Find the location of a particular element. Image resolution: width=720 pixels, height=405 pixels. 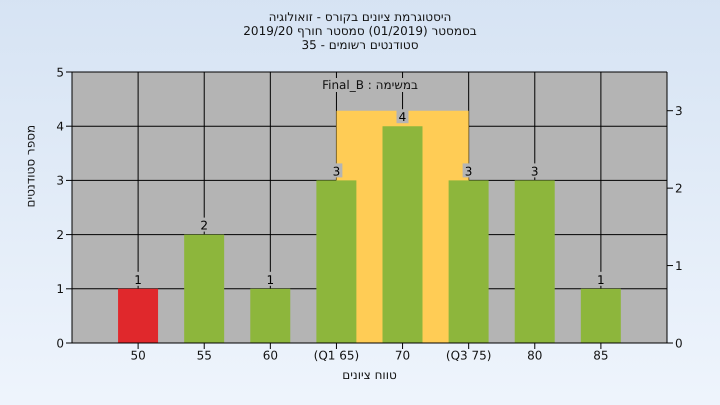

x-tick-label: (Q1 65) is located at coordinates (337, 355).